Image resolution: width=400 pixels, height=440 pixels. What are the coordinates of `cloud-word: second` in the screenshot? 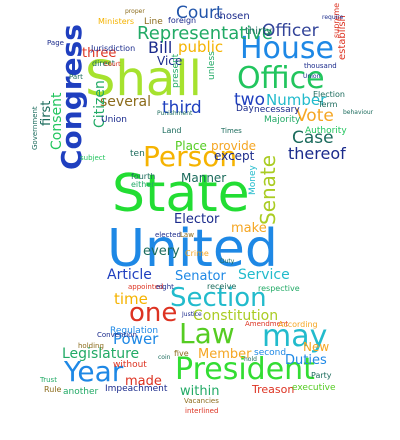 It's located at (270, 353).